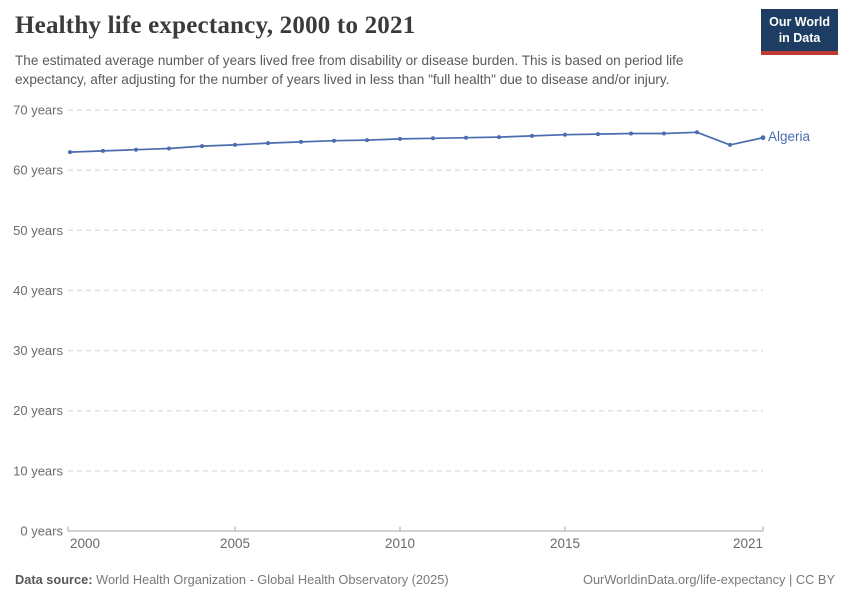 The width and height of the screenshot is (850, 600). What do you see at coordinates (215, 25) in the screenshot?
I see `chart-title: Healthy life expectancy, 2000 to 2021` at bounding box center [215, 25].